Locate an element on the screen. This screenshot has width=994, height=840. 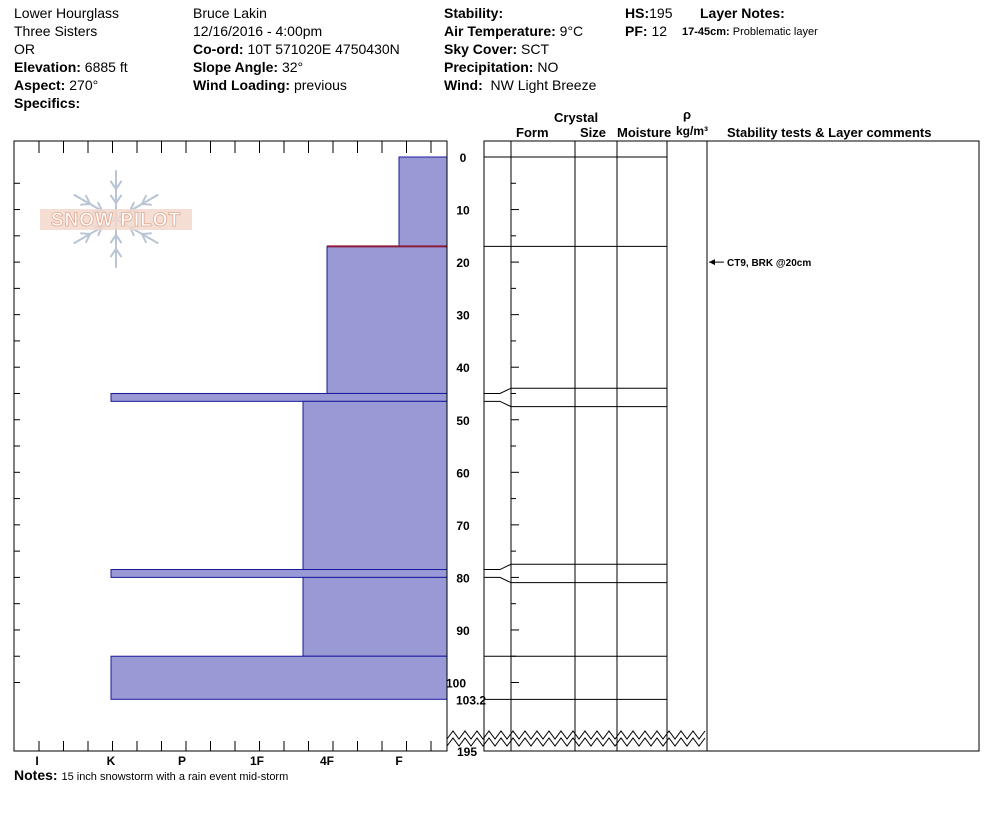
slope-label: Slope Angle: is located at coordinates (236, 67).